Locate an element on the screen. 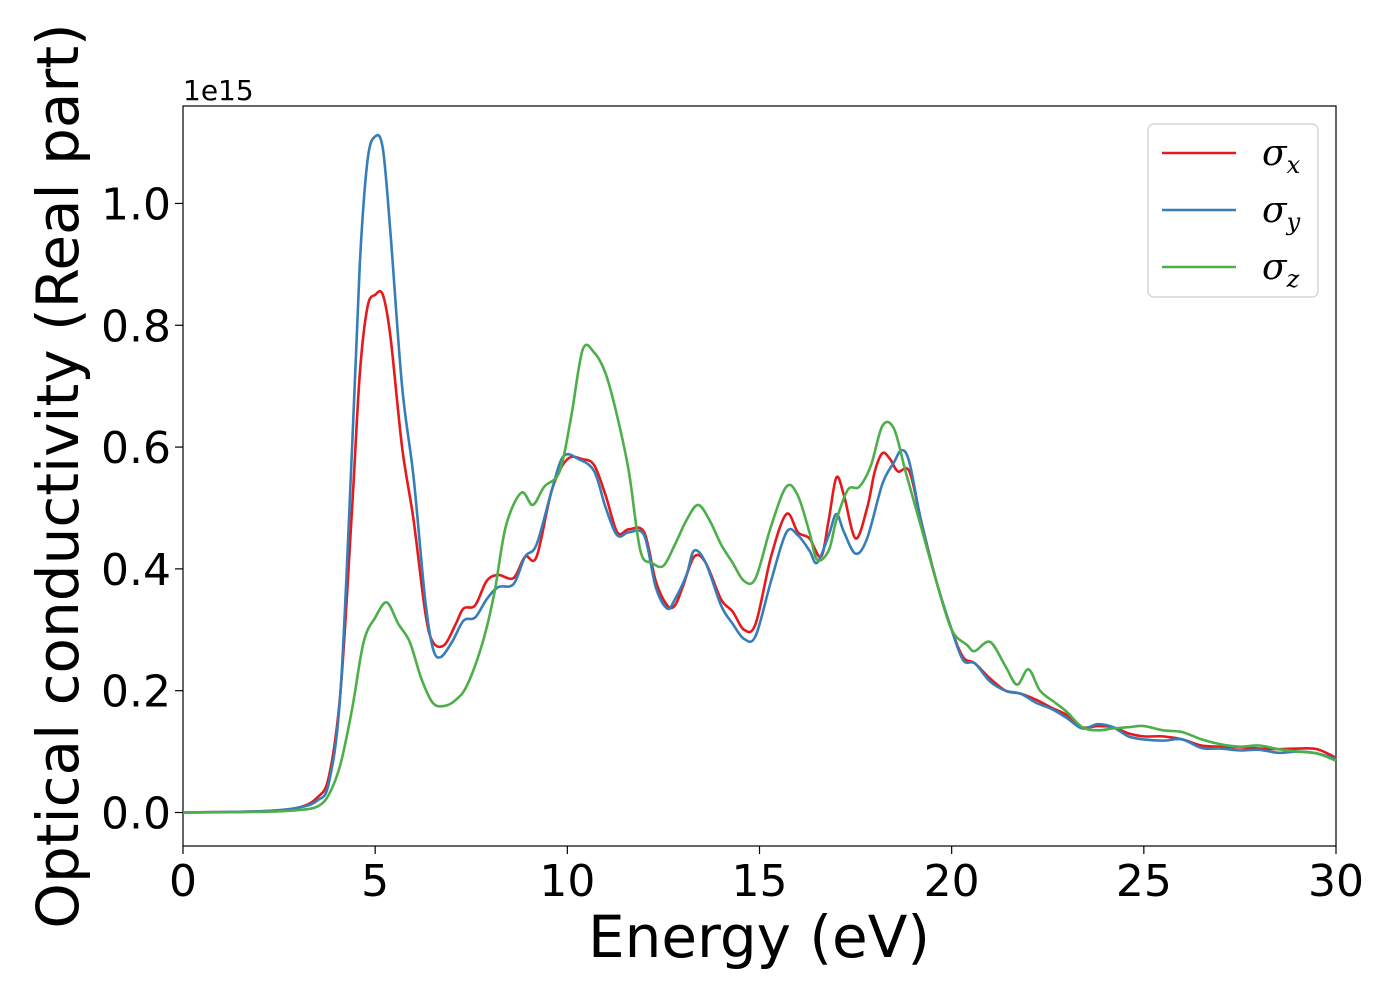  y-axis-label: Optical conductivity (Real part) is located at coordinates (58, 475).